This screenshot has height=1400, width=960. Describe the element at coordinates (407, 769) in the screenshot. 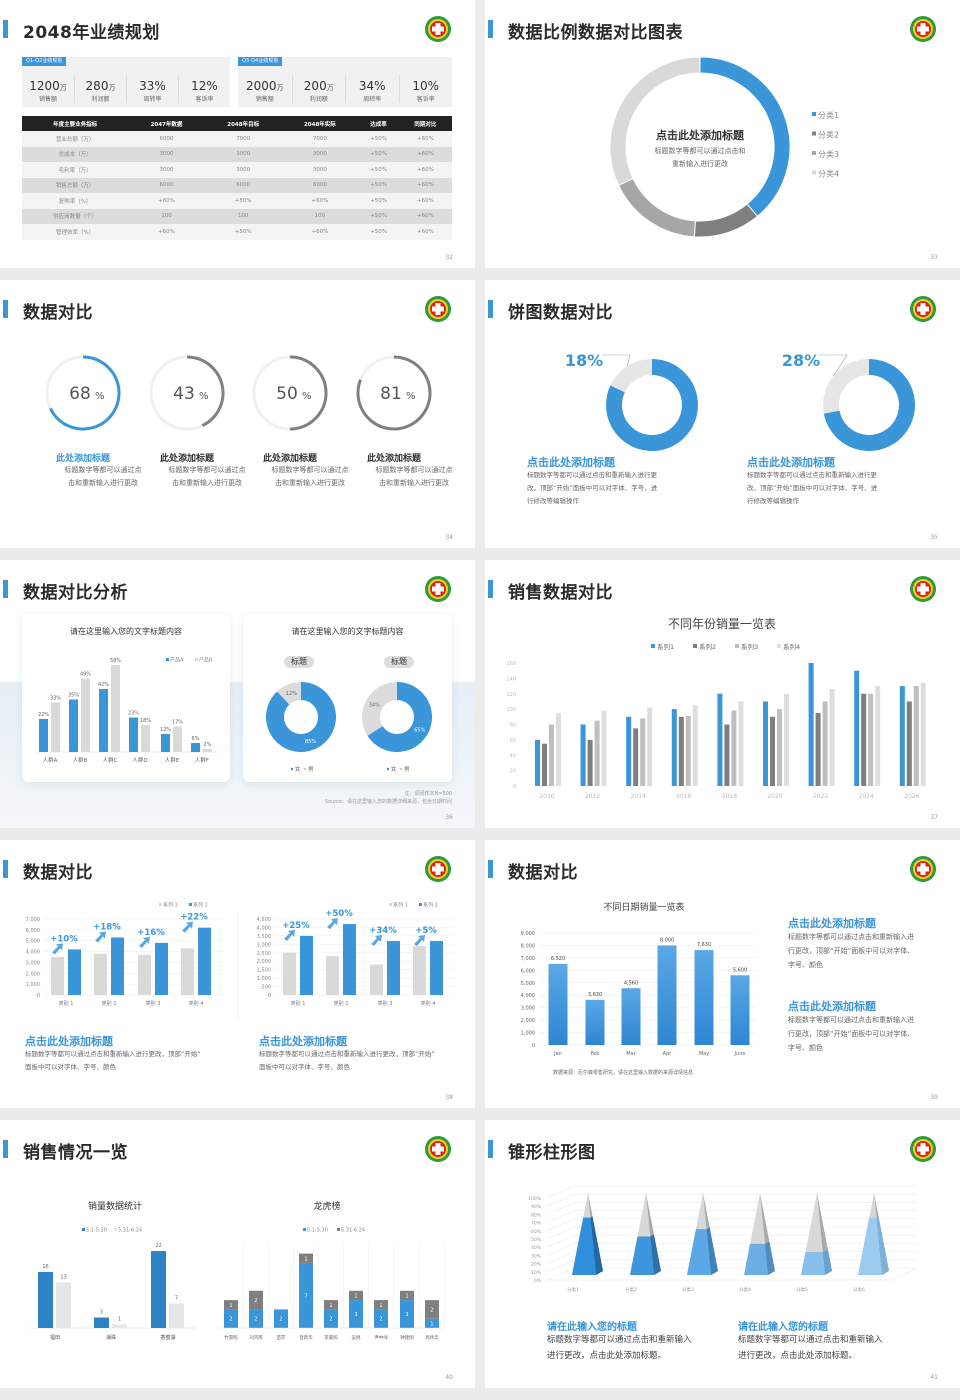

I see `legend-label: 男` at that location.